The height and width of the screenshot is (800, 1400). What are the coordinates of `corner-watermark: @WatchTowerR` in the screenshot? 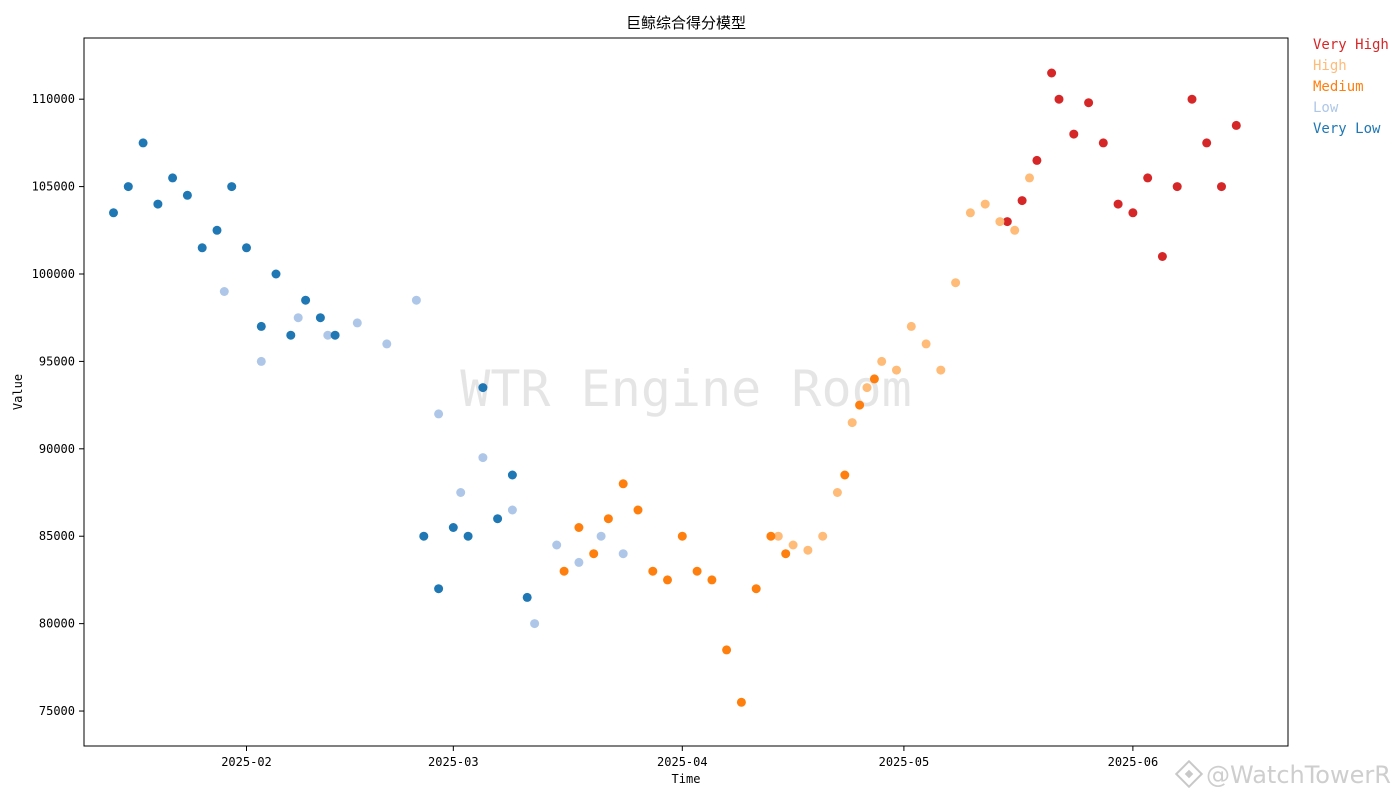 It's located at (1282, 774).